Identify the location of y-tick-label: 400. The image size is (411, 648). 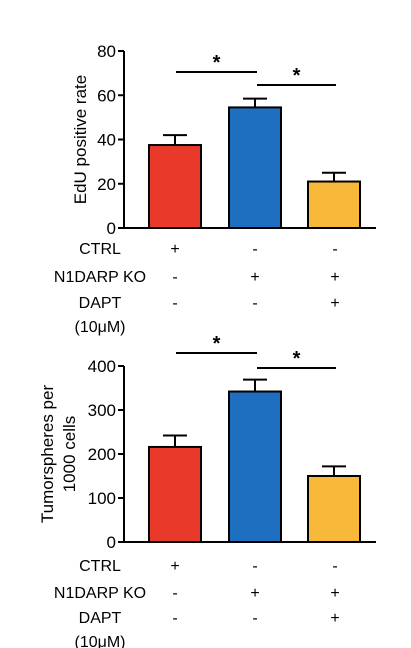
(102, 366).